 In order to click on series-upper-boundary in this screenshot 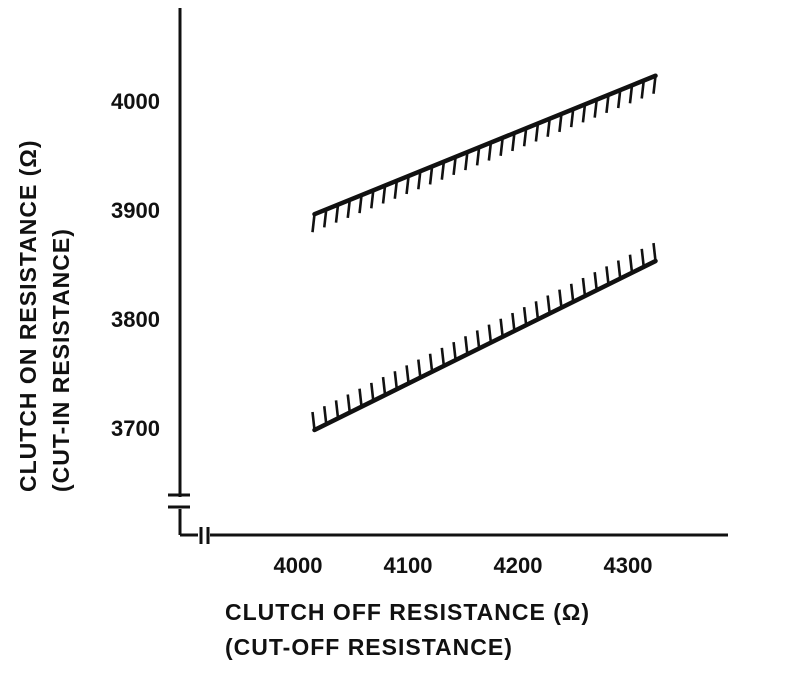, I will do `click(484, 153)`.